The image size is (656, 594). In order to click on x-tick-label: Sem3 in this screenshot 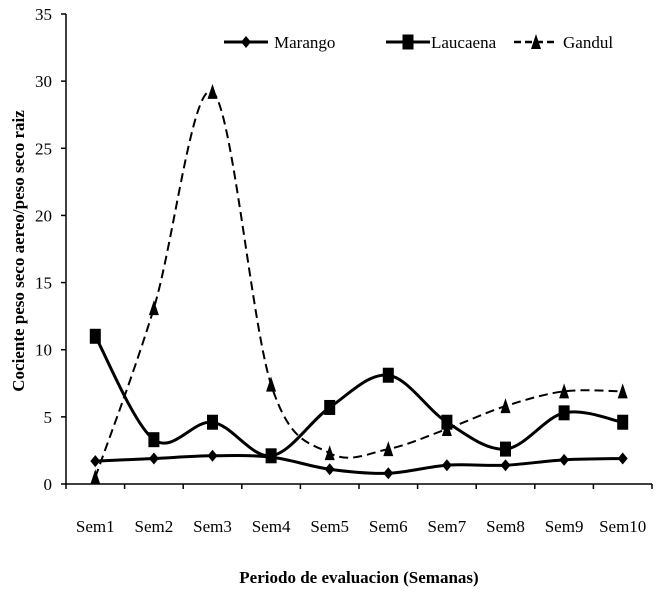, I will do `click(212, 526)`.